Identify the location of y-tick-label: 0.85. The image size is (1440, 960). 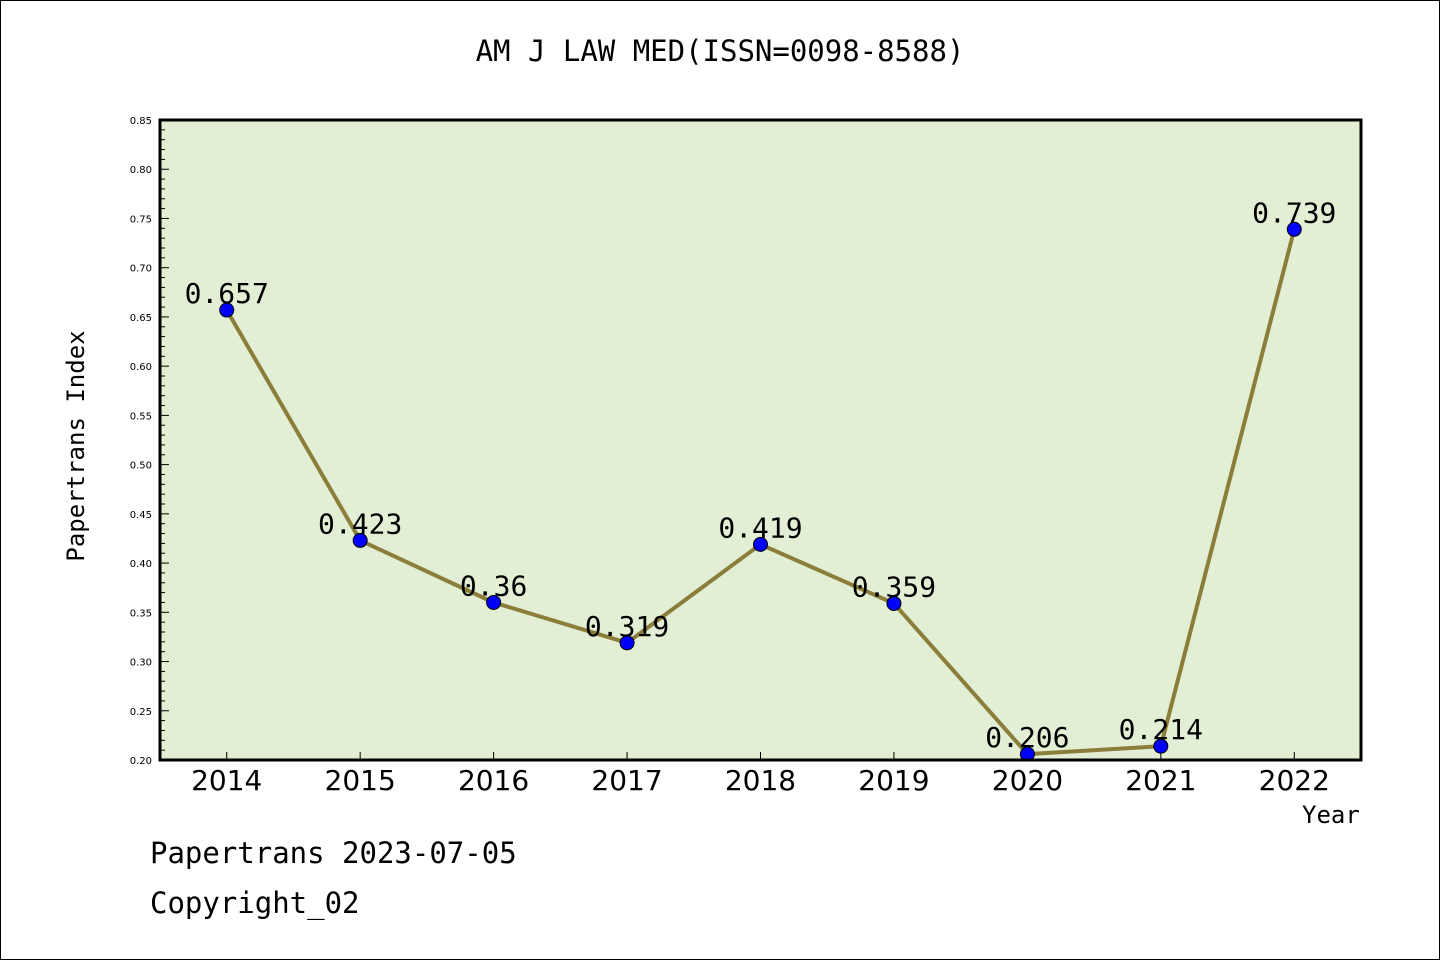
(141, 121).